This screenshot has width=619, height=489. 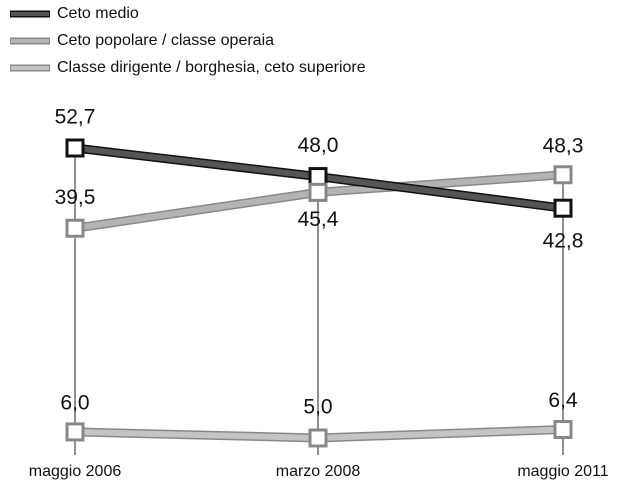 I want to click on data-label: 42,8, so click(x=563, y=241).